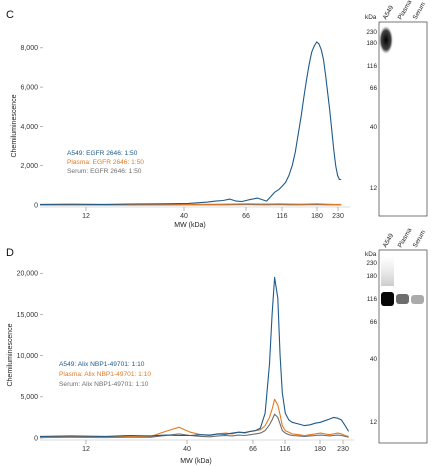  What do you see at coordinates (386, 40) in the screenshot?
I see `blot-band-a549-c` at bounding box center [386, 40].